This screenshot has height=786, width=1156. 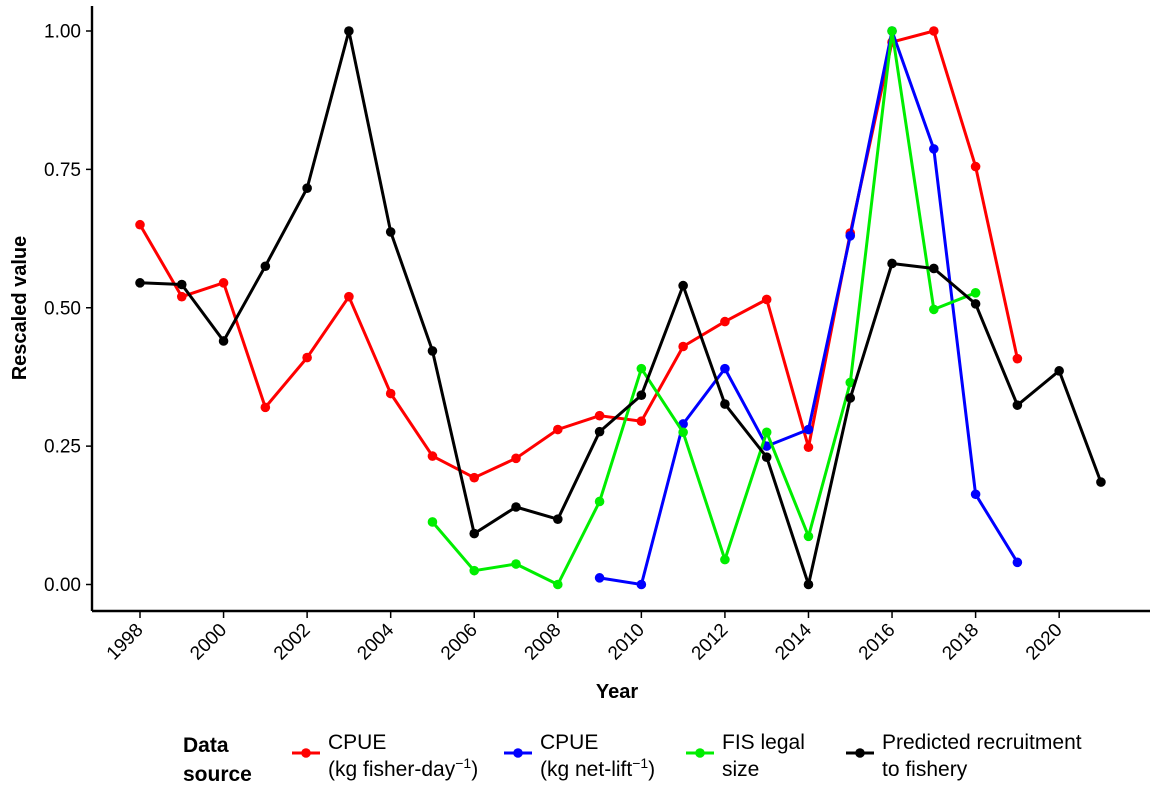 What do you see at coordinates (793, 641) in the screenshot?
I see `x-tick-label: 2014` at bounding box center [793, 641].